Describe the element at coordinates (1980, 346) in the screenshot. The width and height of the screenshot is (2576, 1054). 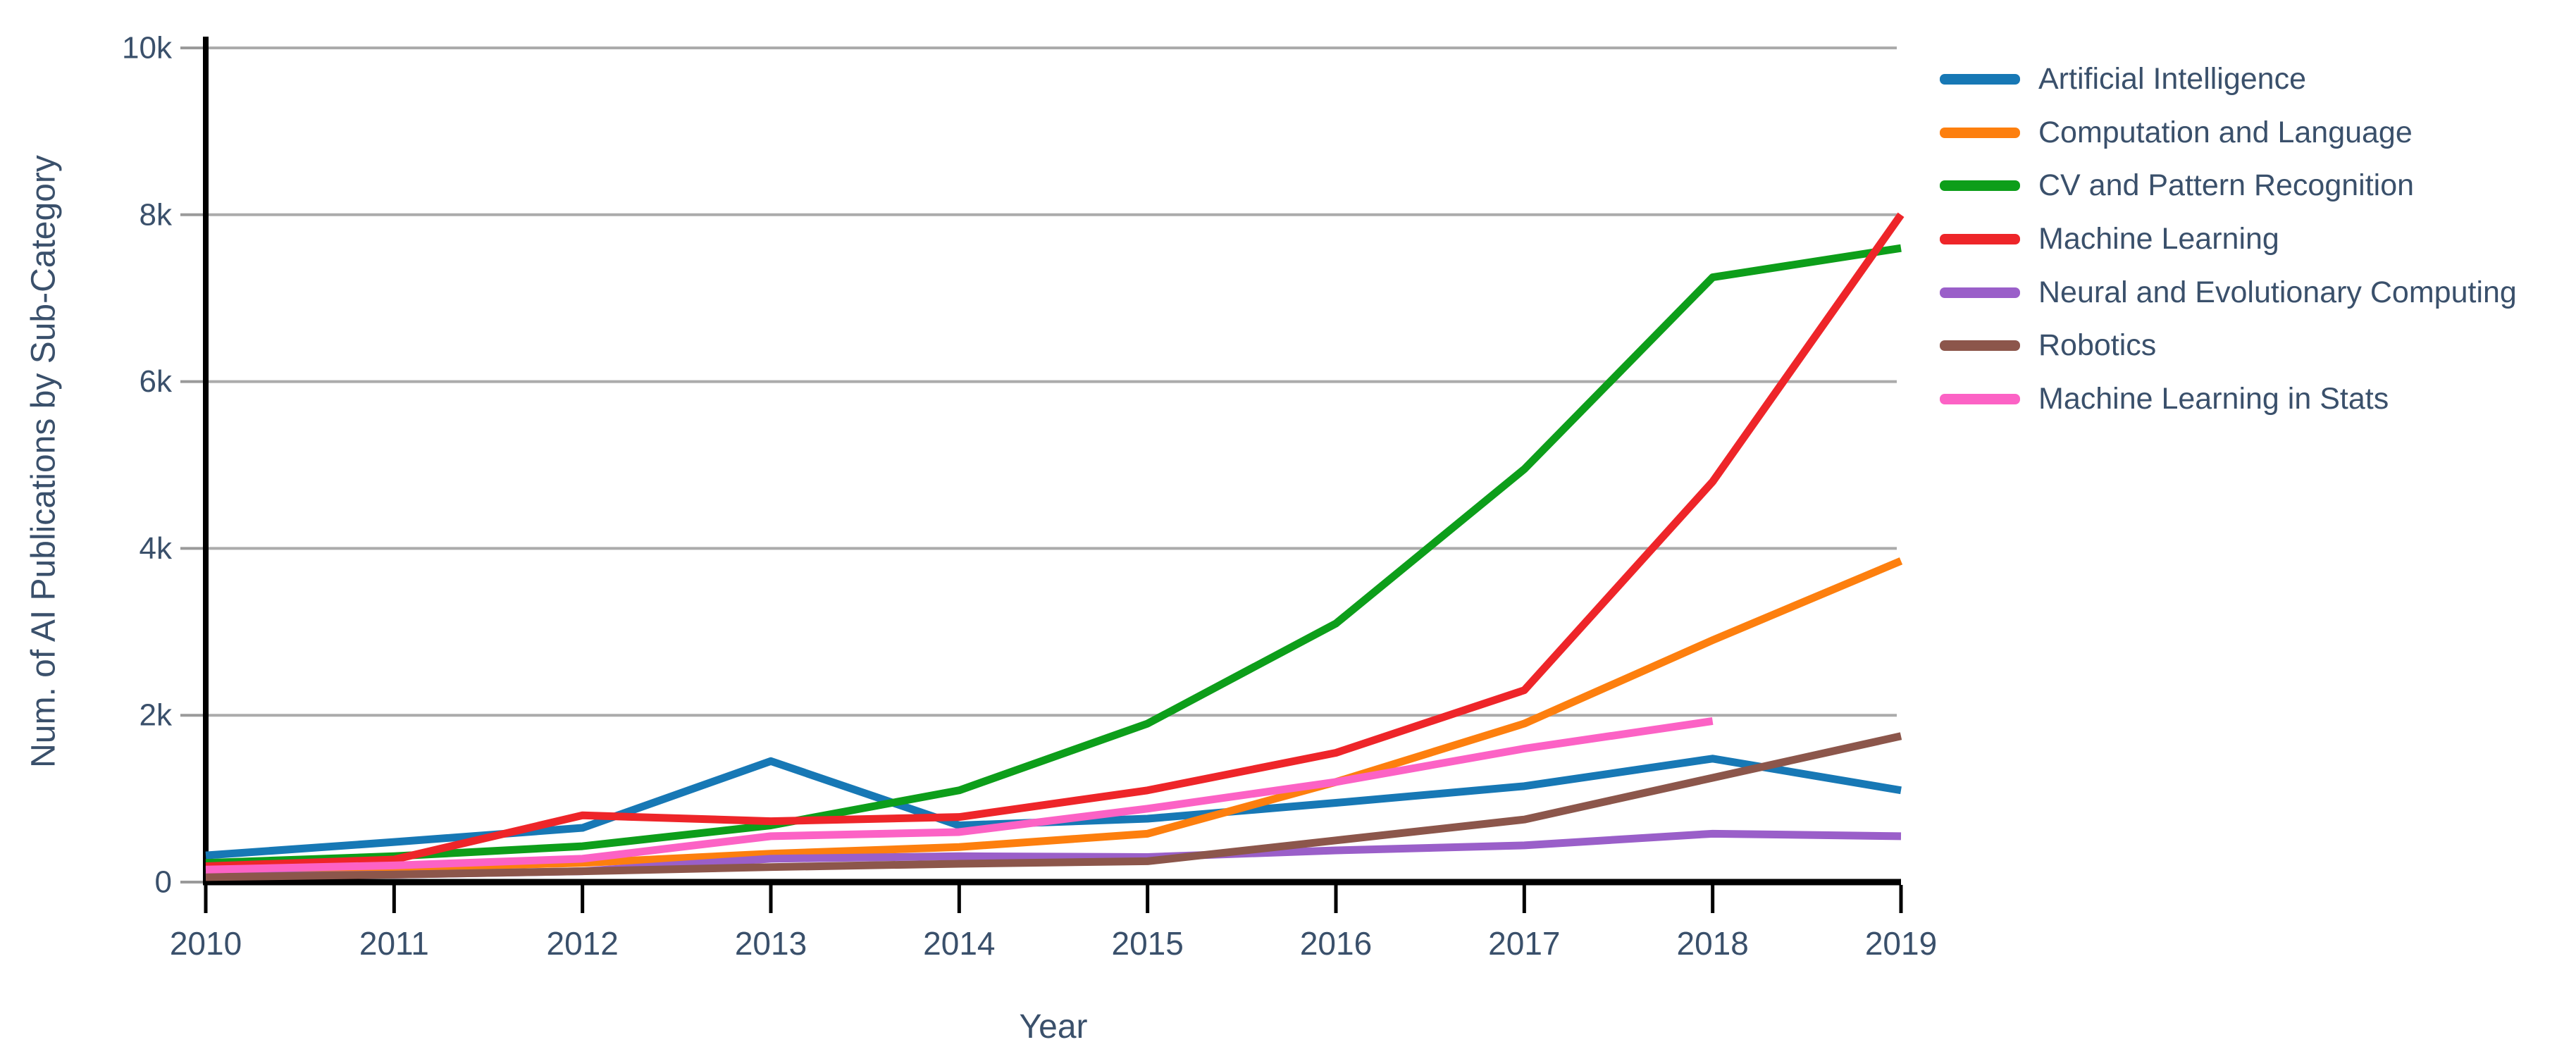
I see `legend-swatch-robotics` at that location.